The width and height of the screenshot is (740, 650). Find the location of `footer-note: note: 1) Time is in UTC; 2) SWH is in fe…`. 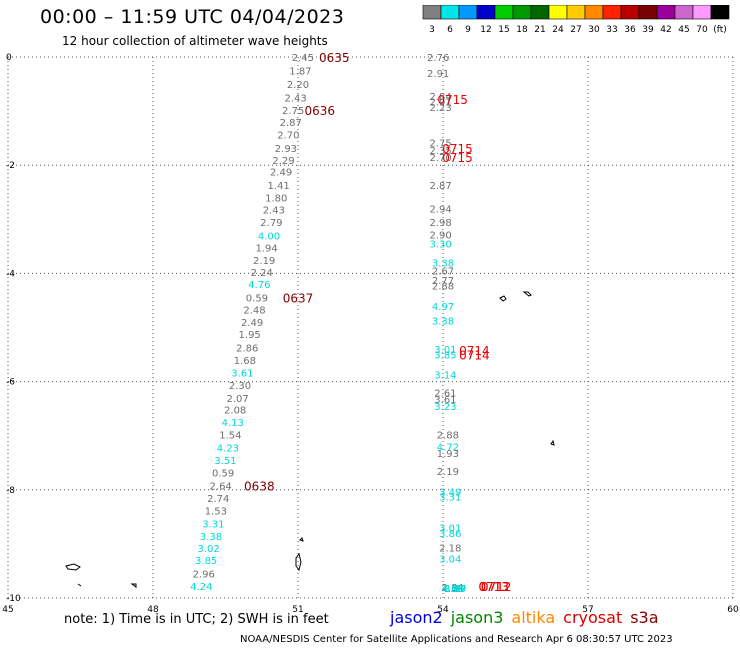

footer-note: note: 1) Time is in UTC; 2) SWH is in fe… is located at coordinates (196, 619).